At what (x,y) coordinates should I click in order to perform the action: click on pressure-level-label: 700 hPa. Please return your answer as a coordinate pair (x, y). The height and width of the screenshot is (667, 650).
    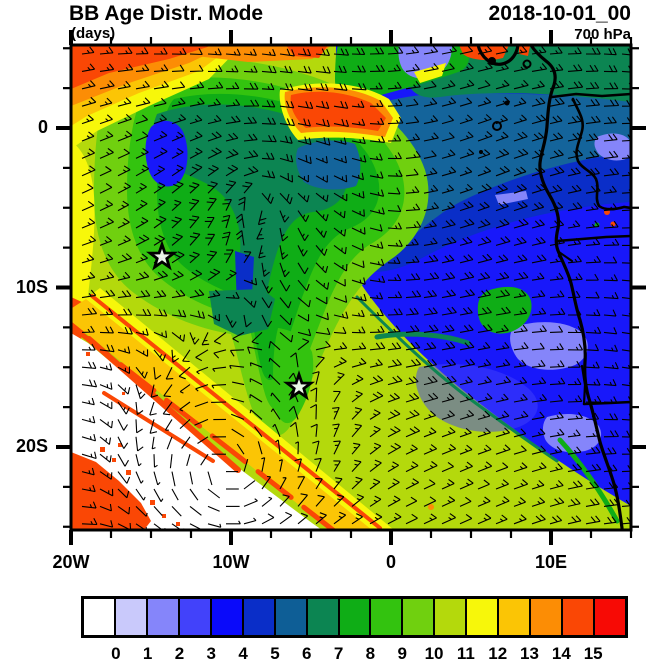
    Looking at the image, I should click on (602, 34).